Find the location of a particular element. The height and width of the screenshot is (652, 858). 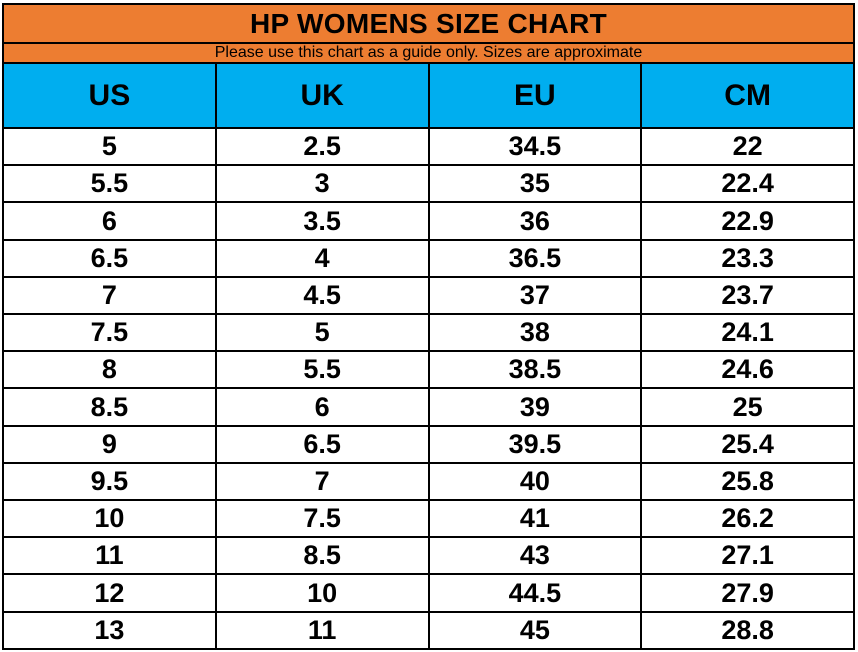

table-row: 7 4.5 37 23.7 is located at coordinates (428, 295).